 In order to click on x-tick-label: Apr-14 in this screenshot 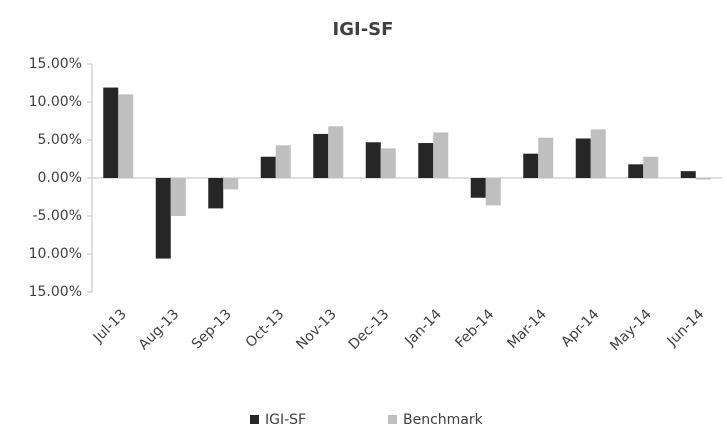, I will do `click(580, 328)`.